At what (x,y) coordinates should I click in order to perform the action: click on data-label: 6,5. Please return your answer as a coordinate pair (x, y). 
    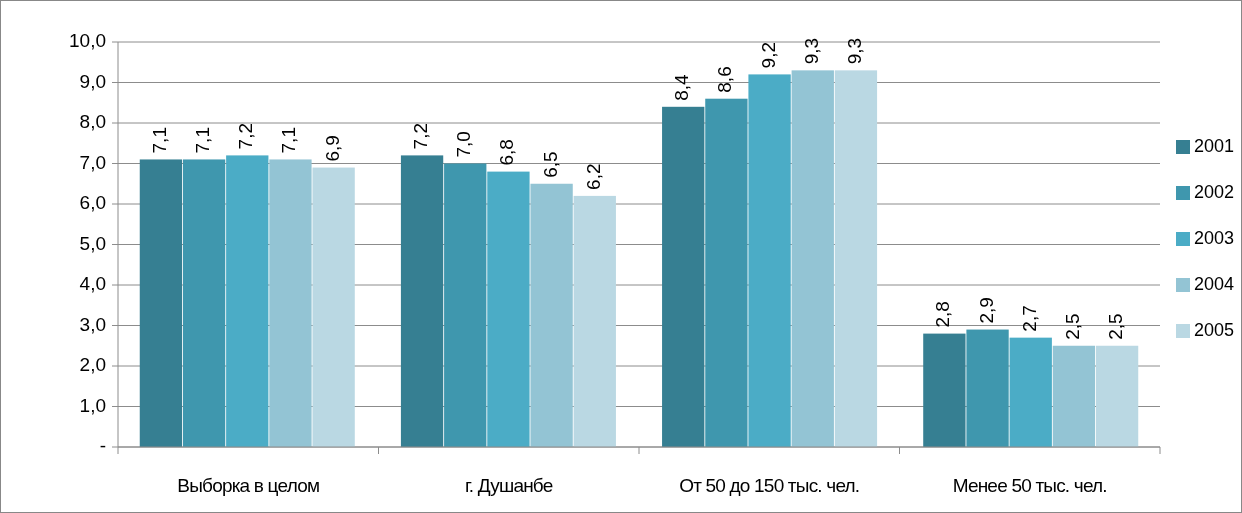
    Looking at the image, I should click on (550, 164).